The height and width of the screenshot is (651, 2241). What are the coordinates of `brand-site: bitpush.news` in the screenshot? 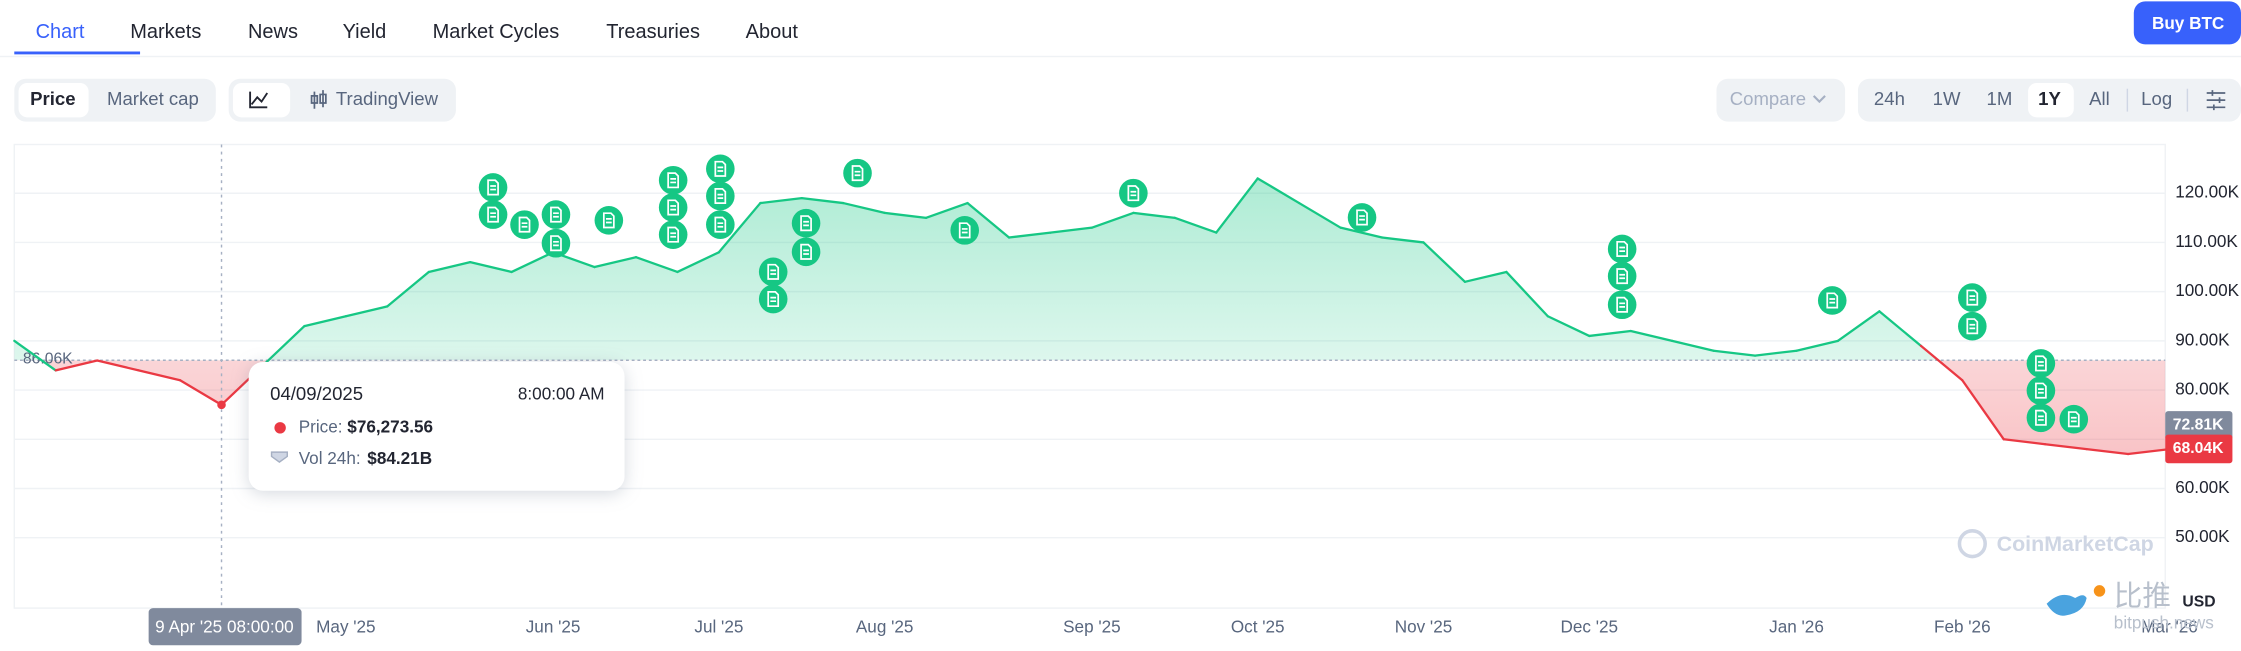 It's located at (2164, 622).